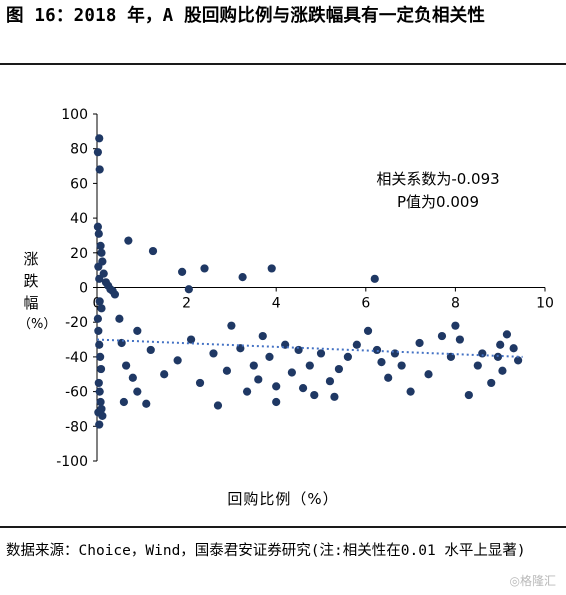 This screenshot has width=566, height=595. I want to click on correlation-coefficient: 相关系数为-0.093, so click(438, 179).